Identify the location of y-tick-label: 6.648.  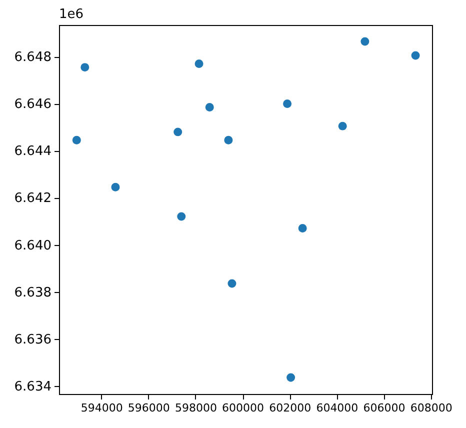
(33, 58).